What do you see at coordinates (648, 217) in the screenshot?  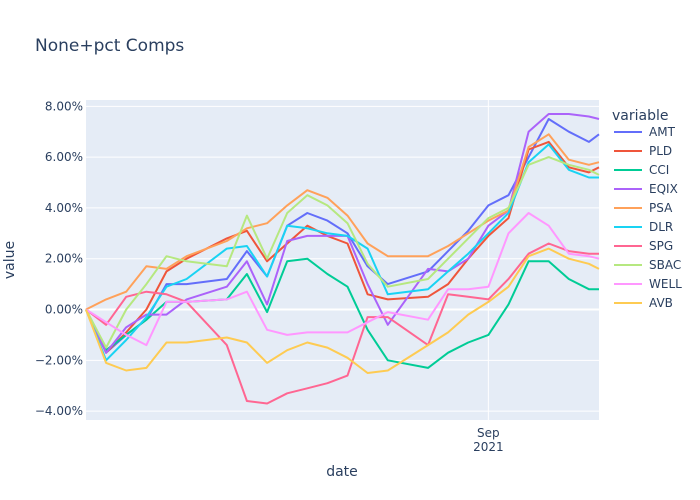 I see `legend: AMT PLD CCI EQIX PSA DLR SPG SBAC WELL AVB` at bounding box center [648, 217].